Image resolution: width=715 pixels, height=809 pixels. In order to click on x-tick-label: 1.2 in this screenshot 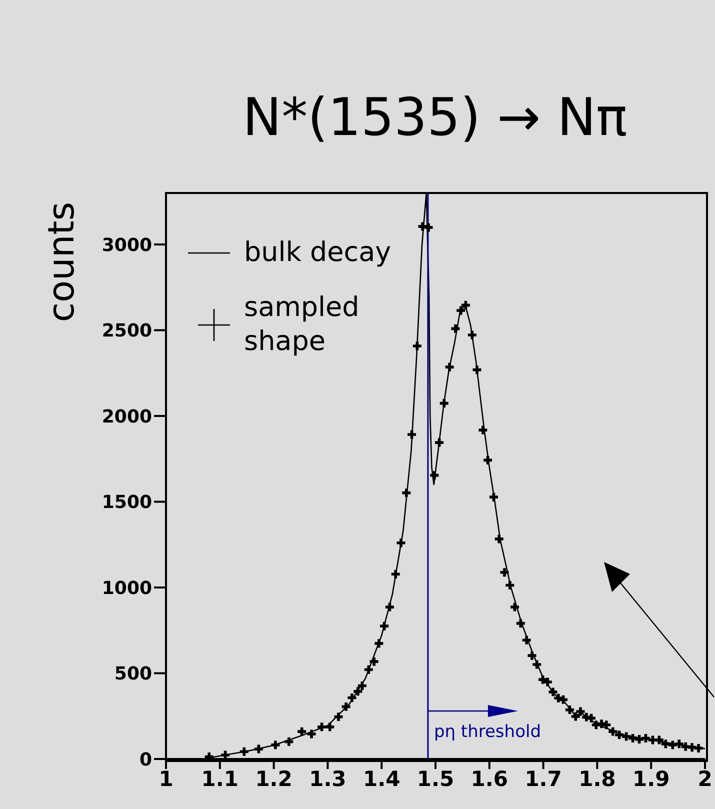, I will do `click(273, 778)`.